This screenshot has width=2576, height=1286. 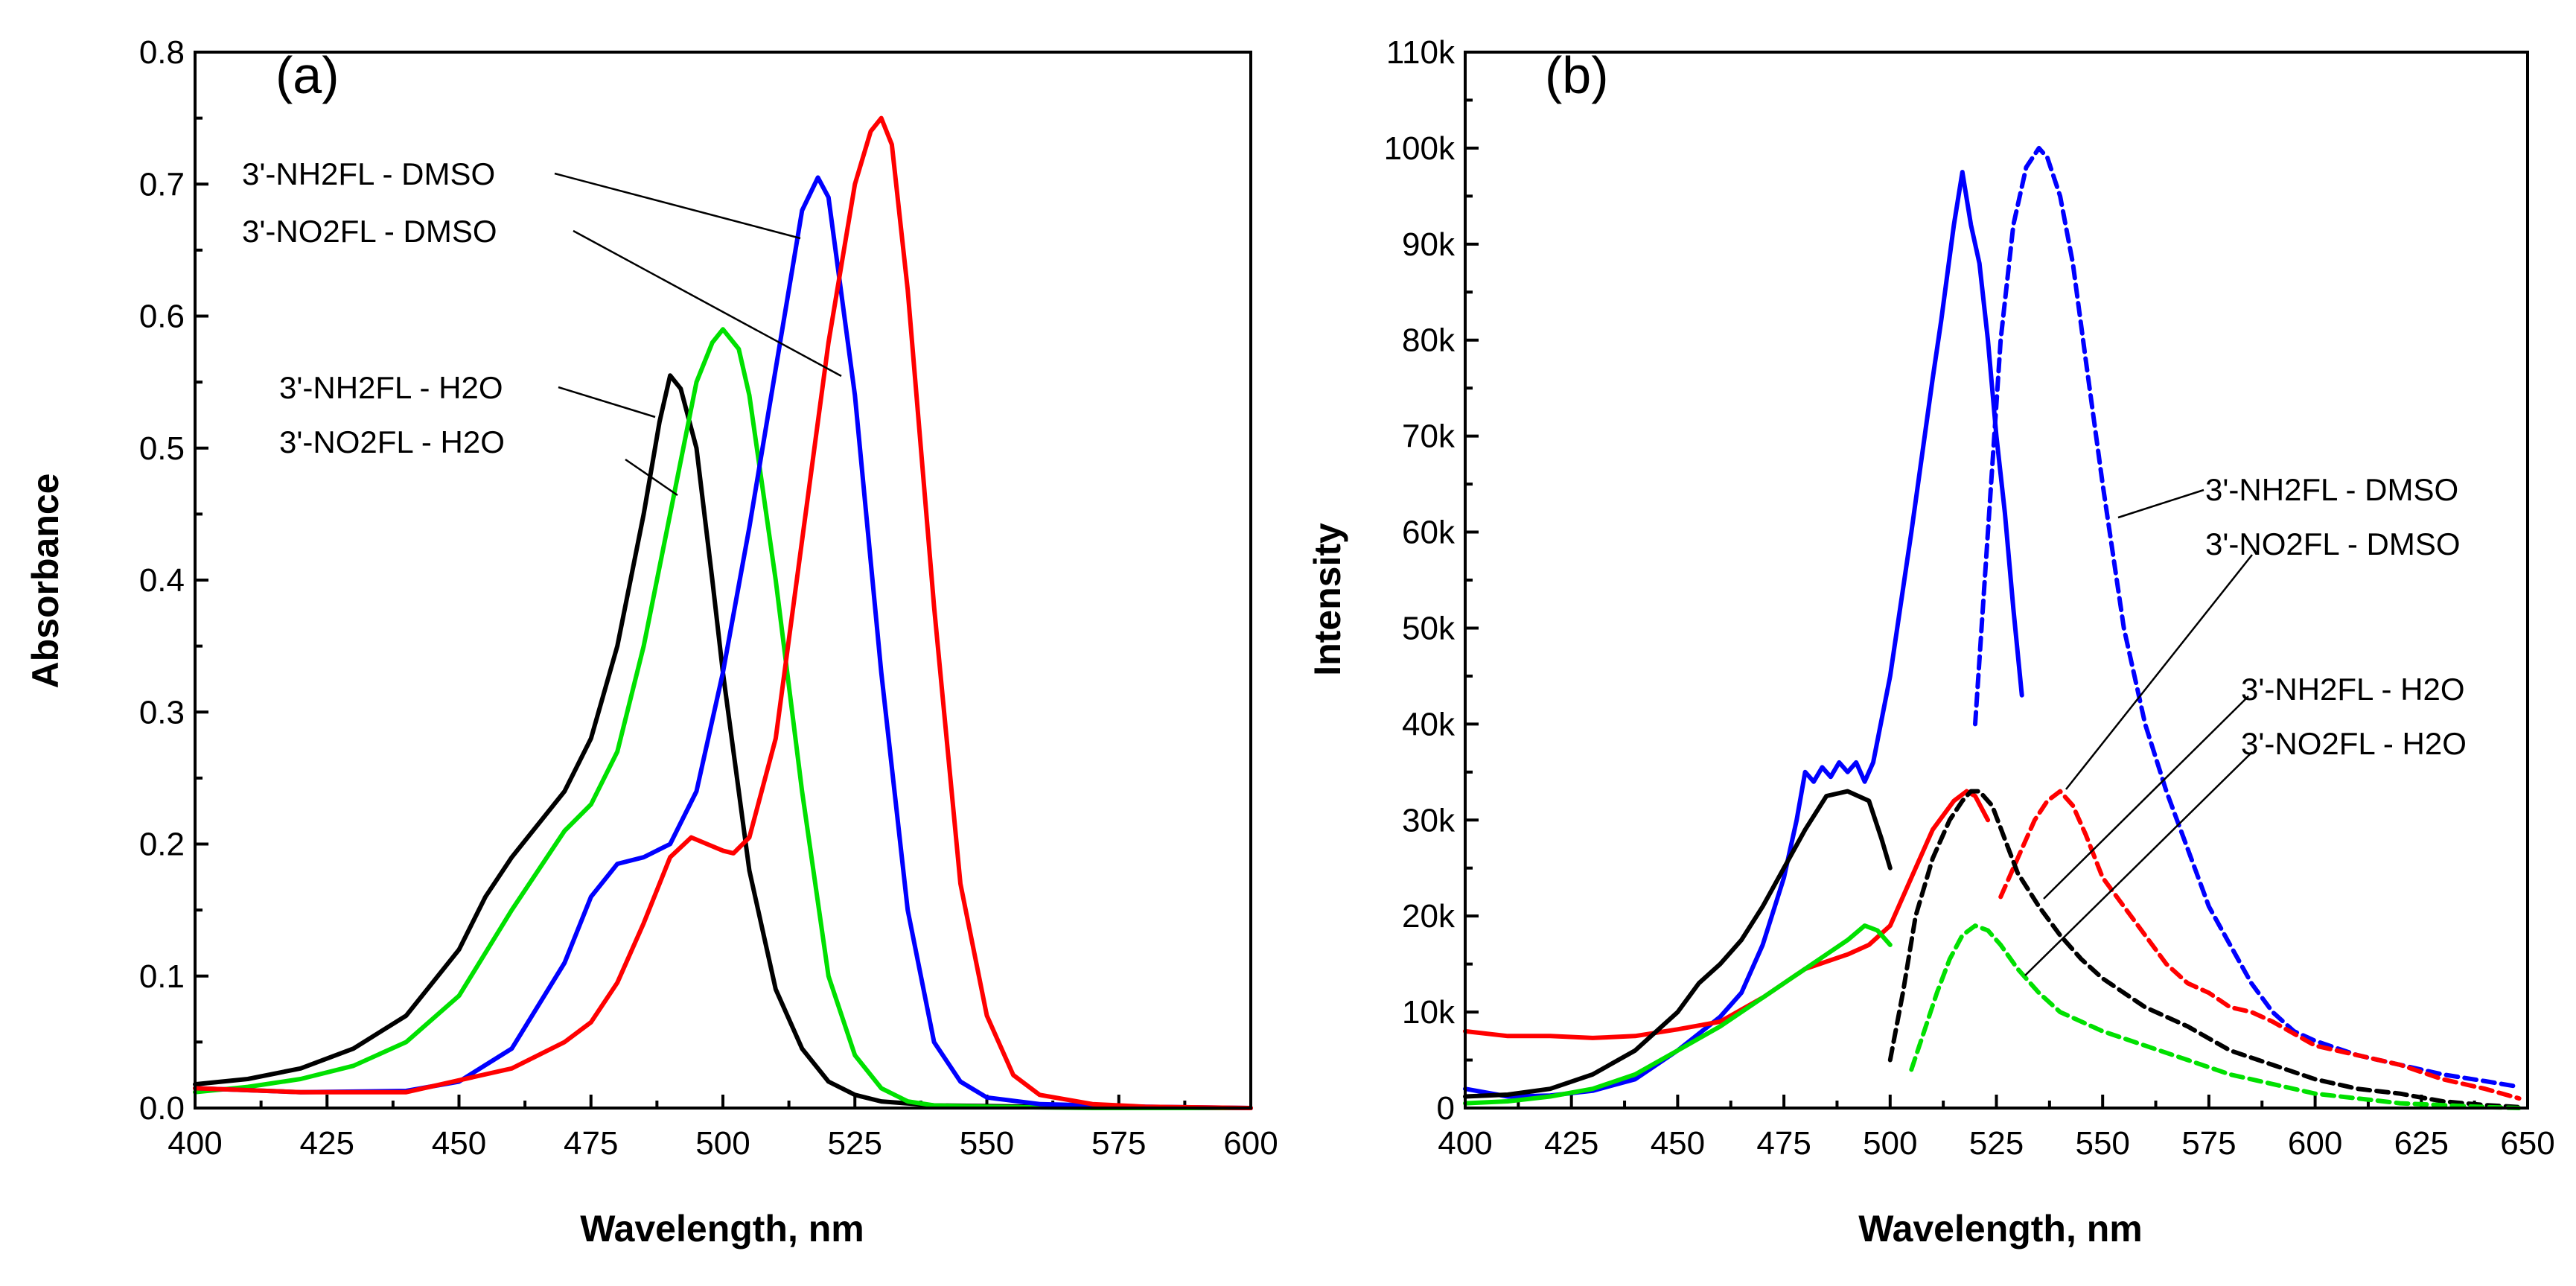 What do you see at coordinates (2353, 689) in the screenshot?
I see `panel-b-label-nh2fl-h2o: 3'-NH2FL - H2O` at bounding box center [2353, 689].